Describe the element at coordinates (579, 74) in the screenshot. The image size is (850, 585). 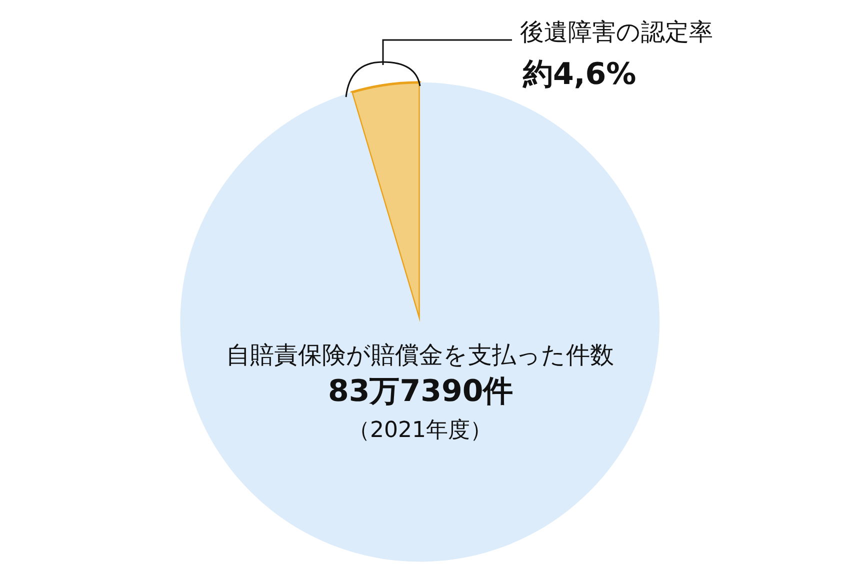
I see `data-label: 約4,6%` at that location.